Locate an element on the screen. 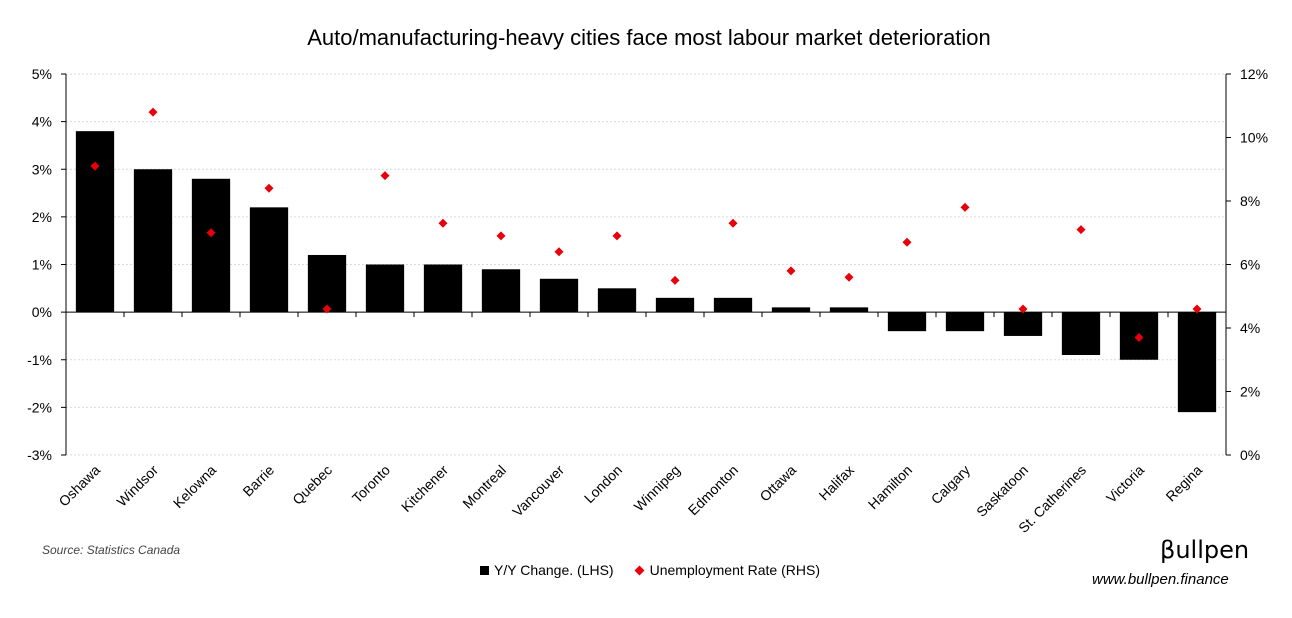  category-label: Edmonton is located at coordinates (713, 490).